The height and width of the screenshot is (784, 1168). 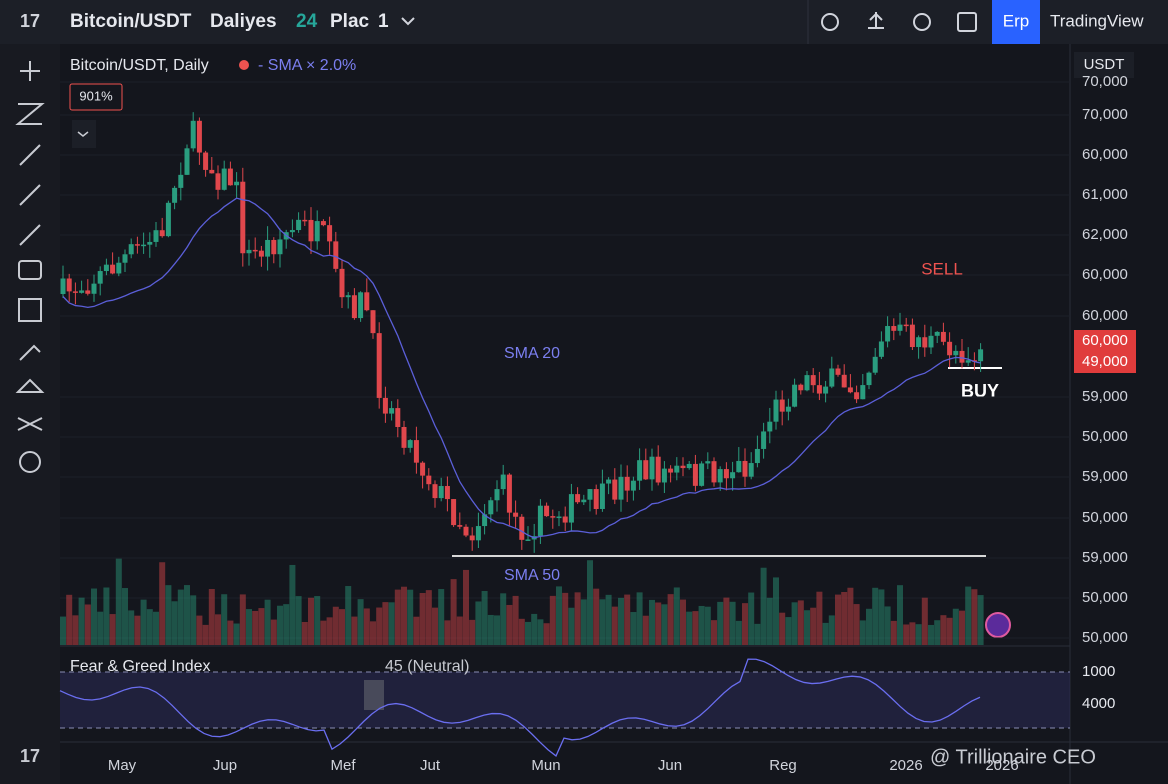 I want to click on active-tab-label: Erp, so click(x=1016, y=20).